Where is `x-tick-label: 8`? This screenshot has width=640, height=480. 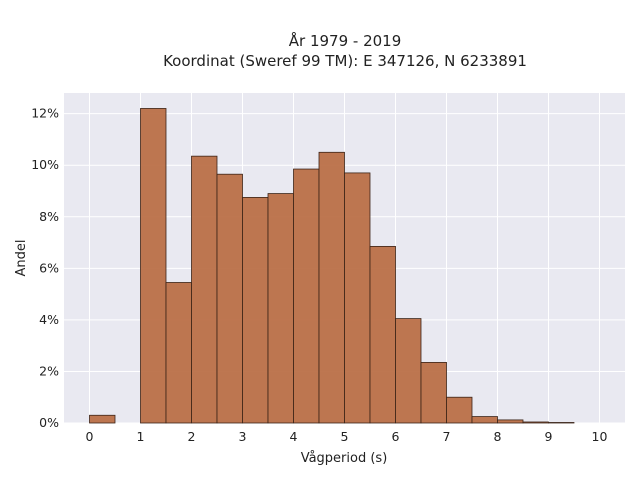 x-tick-label: 8 is located at coordinates (498, 436).